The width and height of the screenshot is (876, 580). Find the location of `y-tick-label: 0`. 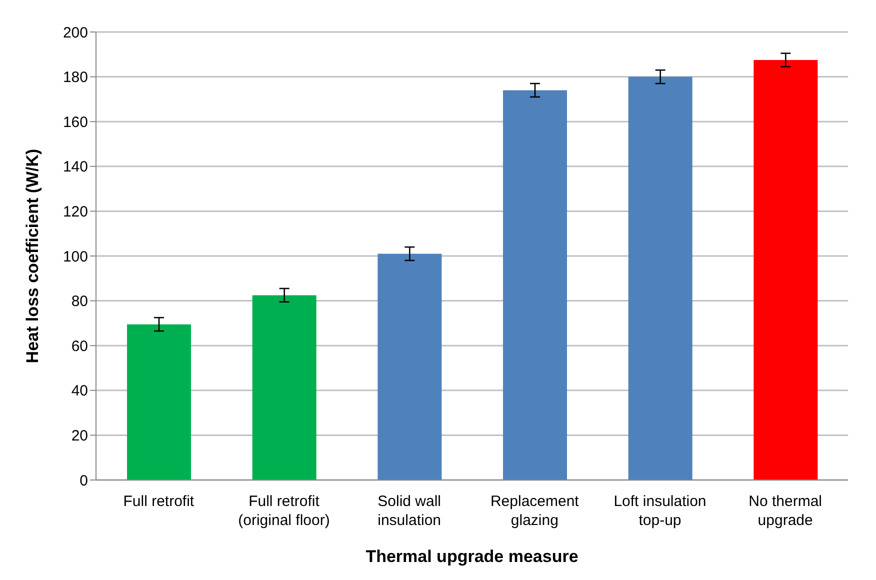

y-tick-label: 0 is located at coordinates (84, 481).